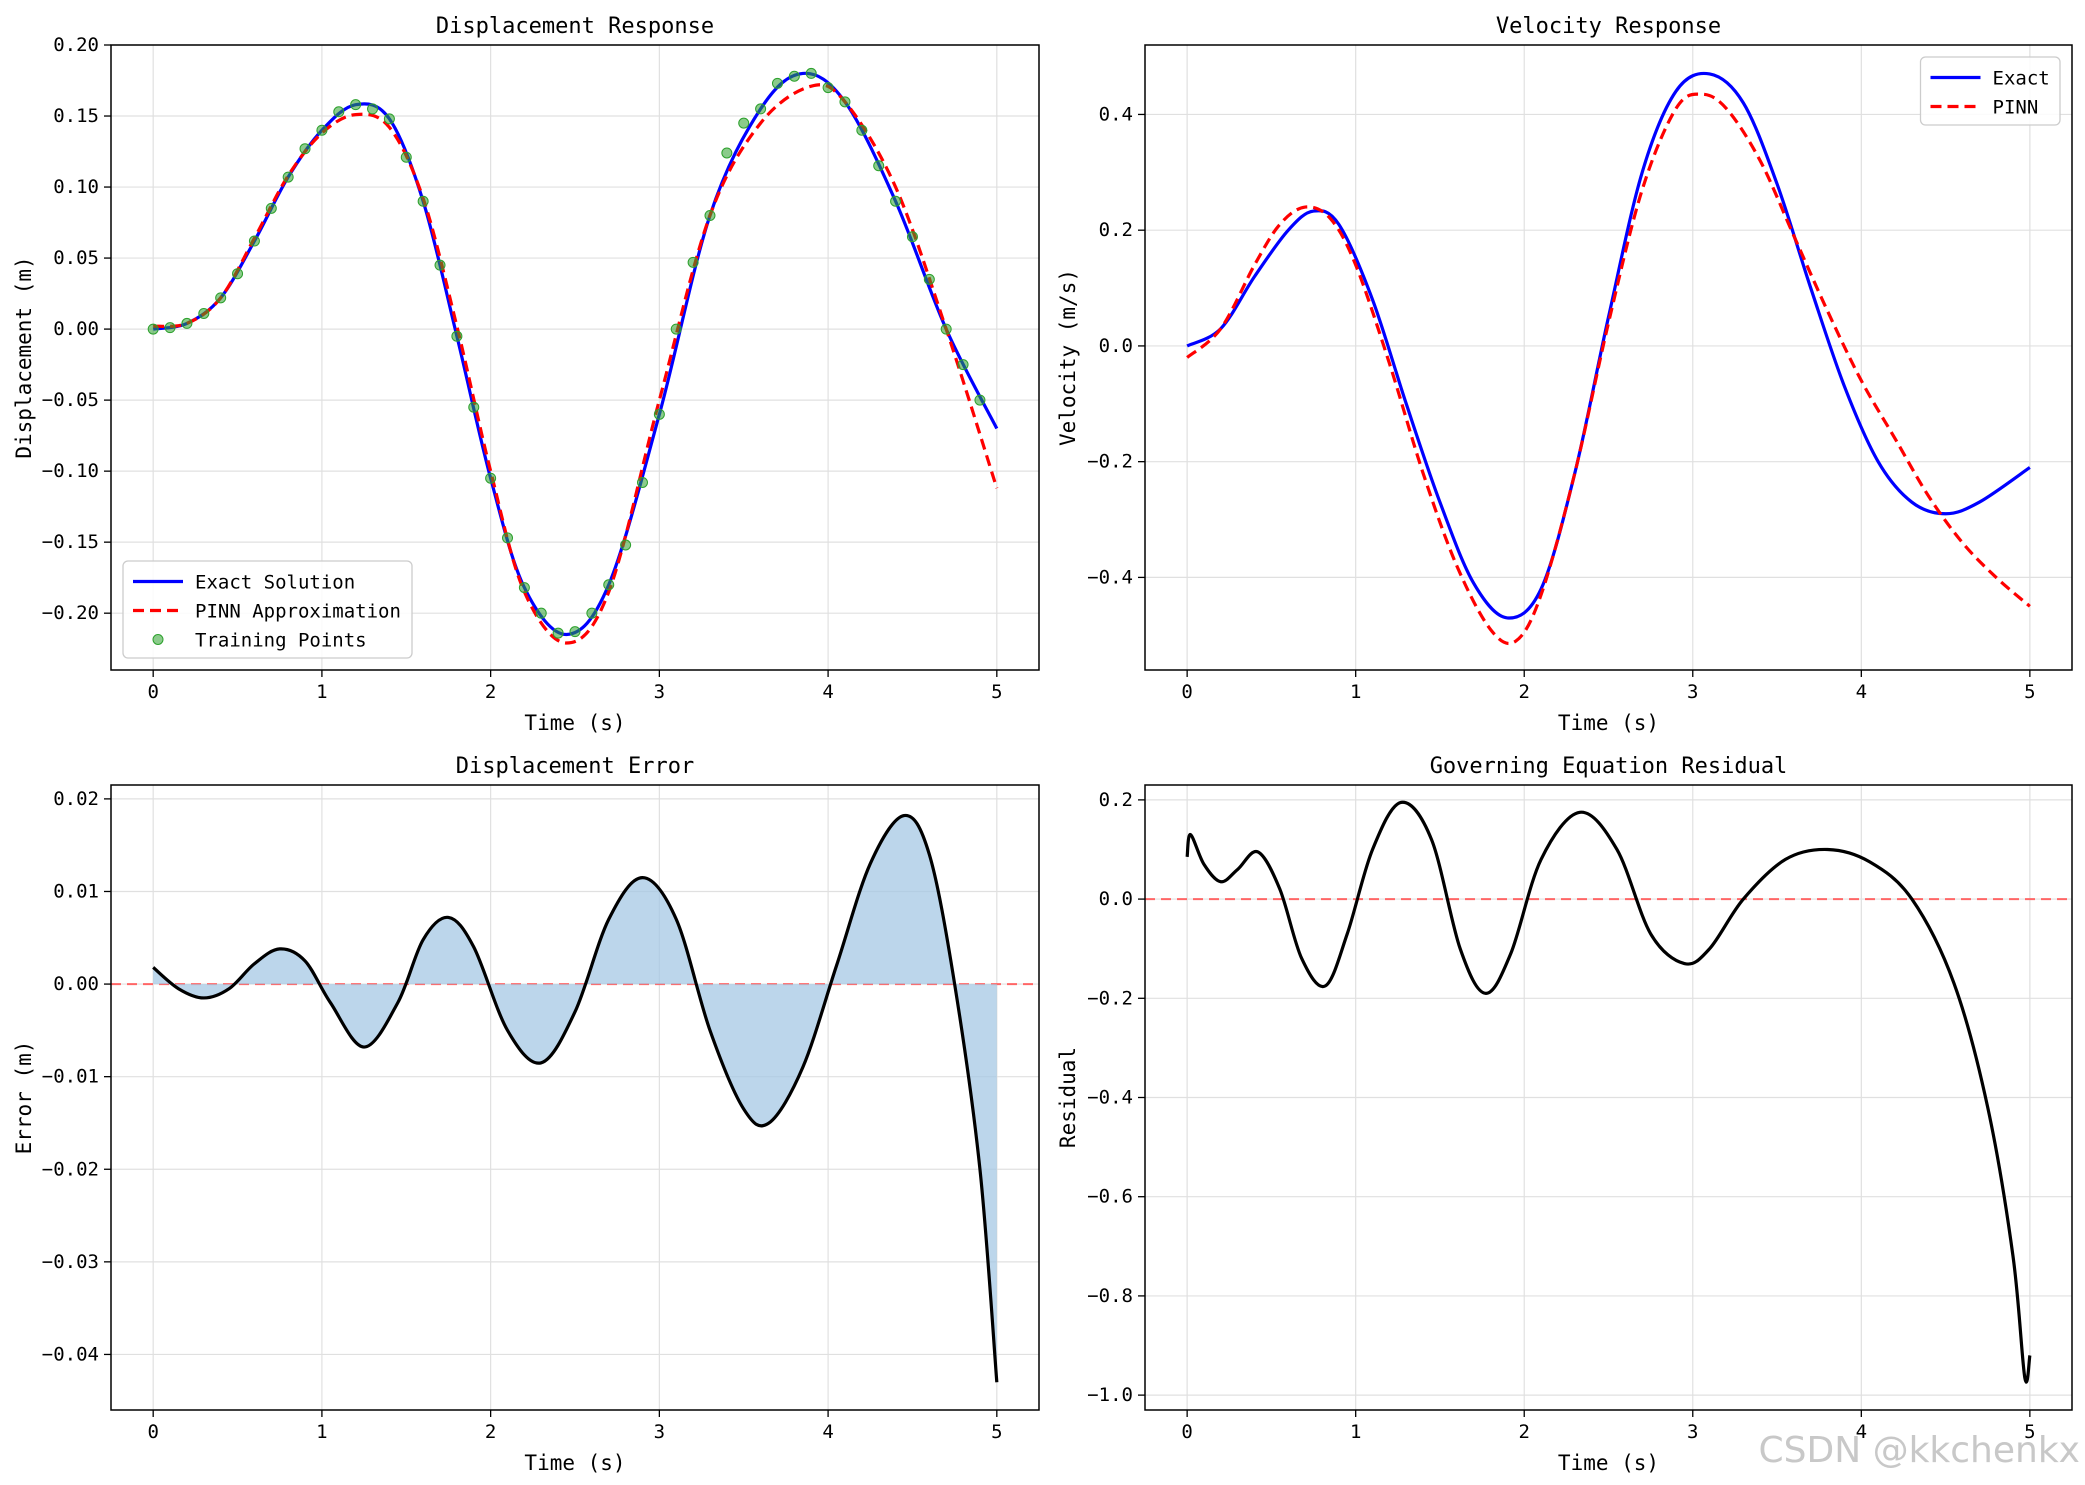  I want to click on legend: Exact PINN, so click(1990, 91).